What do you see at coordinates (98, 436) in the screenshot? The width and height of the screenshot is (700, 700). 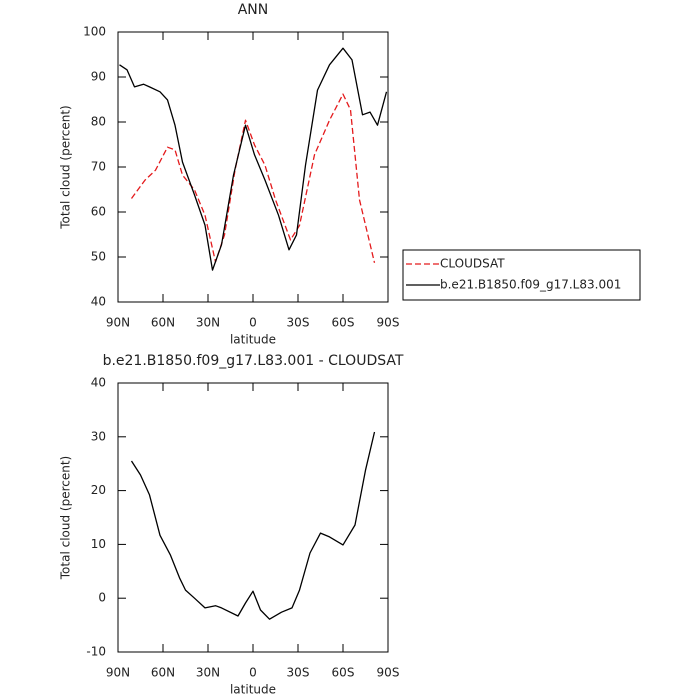 I see `y-tick-label: 30` at bounding box center [98, 436].